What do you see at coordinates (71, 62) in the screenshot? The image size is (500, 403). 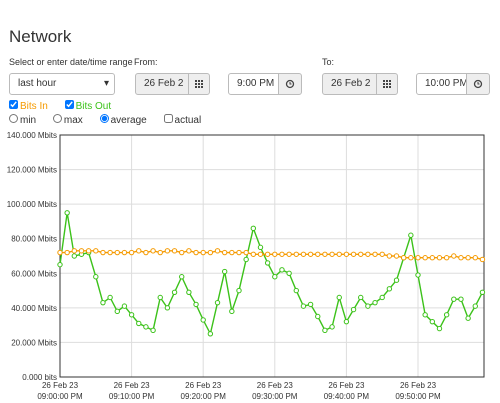 I see `range-label: Select or enter date/time range` at bounding box center [71, 62].